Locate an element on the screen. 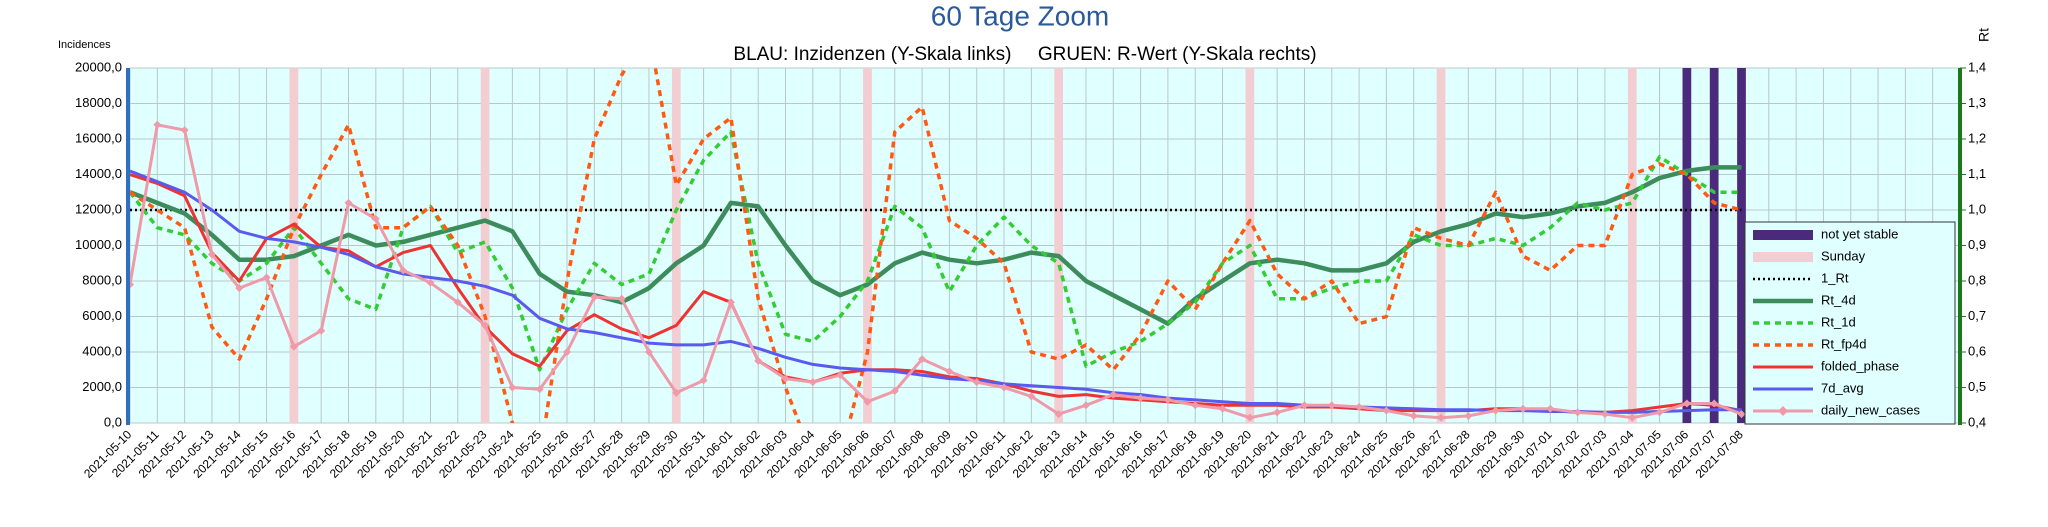 The image size is (2048, 527). y-tick-label: 8000,0 is located at coordinates (102, 279).